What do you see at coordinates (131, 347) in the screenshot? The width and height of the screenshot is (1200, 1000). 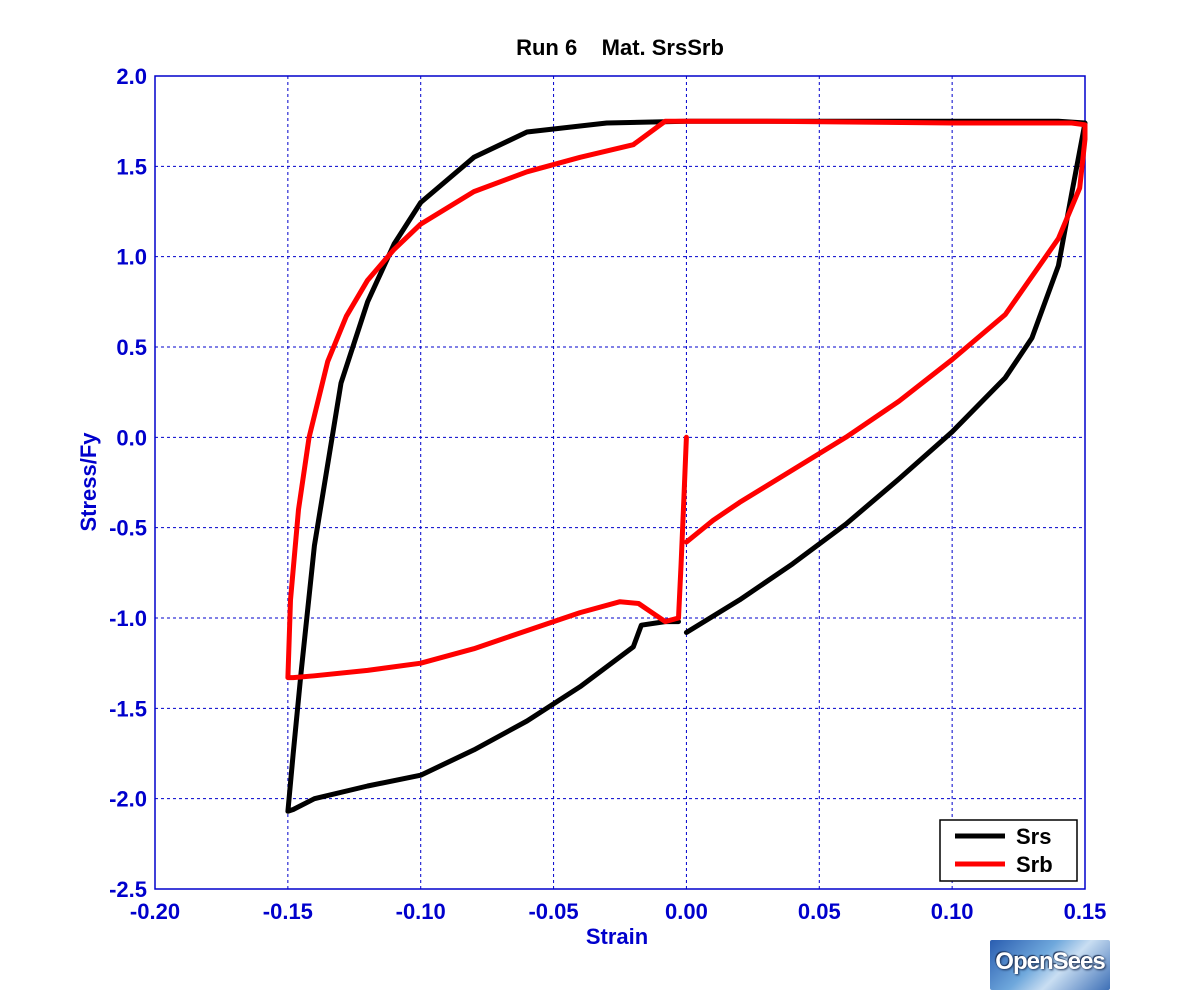 I see `y-tick-label: 0.5` at bounding box center [131, 347].